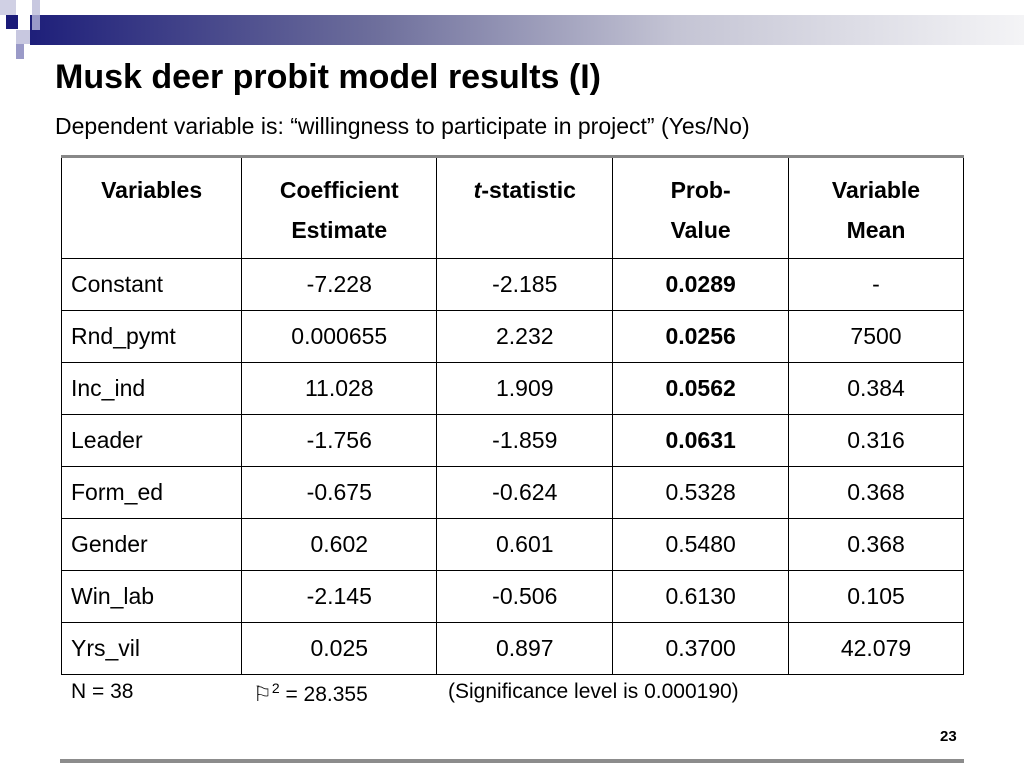 The height and width of the screenshot is (768, 1024). Describe the element at coordinates (275, 688) in the screenshot. I see `chi-superscript: 2` at that location.